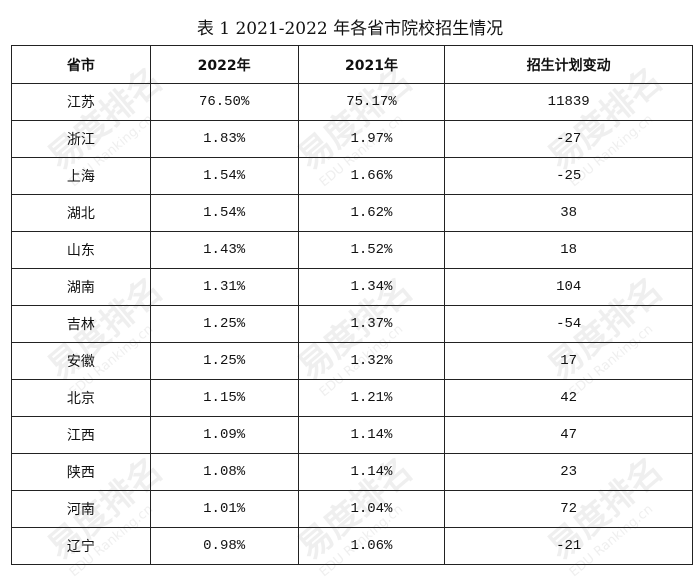  I want to click on cell-2021: 1.32%, so click(371, 361).